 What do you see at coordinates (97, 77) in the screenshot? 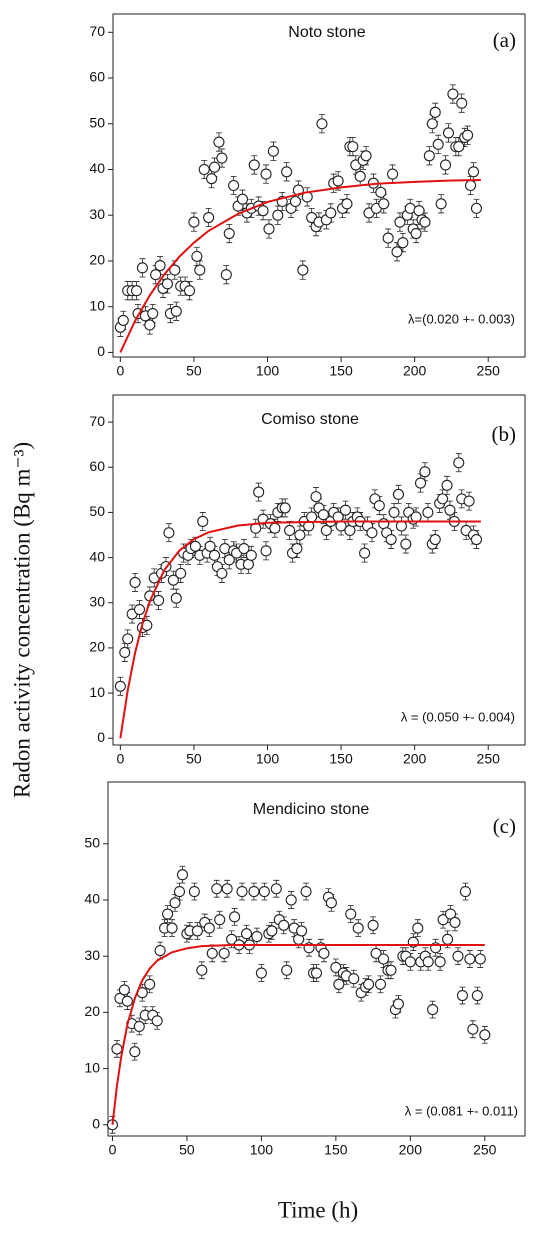
I see `y-tick-label: 60` at bounding box center [97, 77].